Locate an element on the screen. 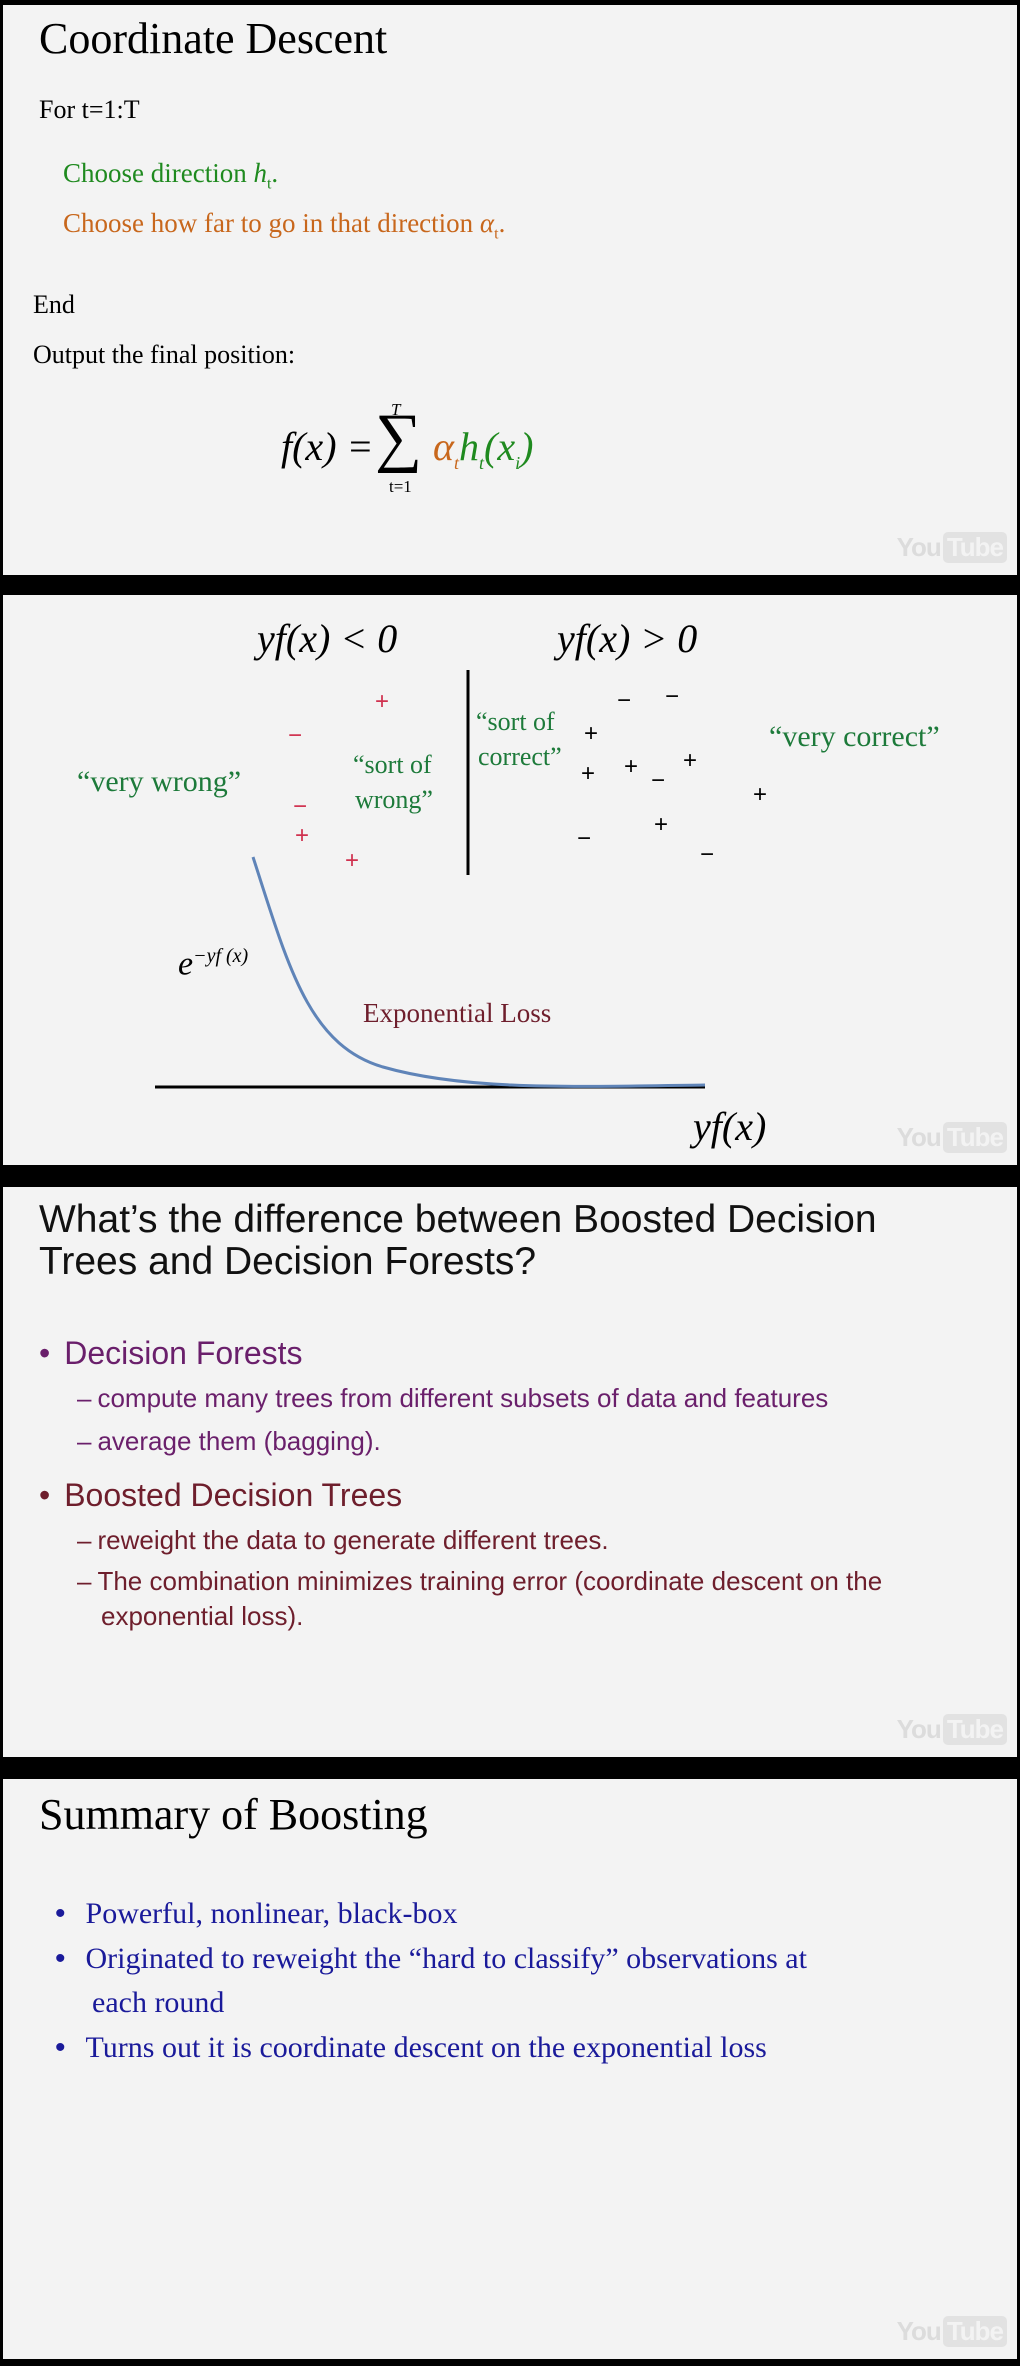 The width and height of the screenshot is (1020, 2366). exp-loss-formula: e−yf (x) is located at coordinates (213, 964).